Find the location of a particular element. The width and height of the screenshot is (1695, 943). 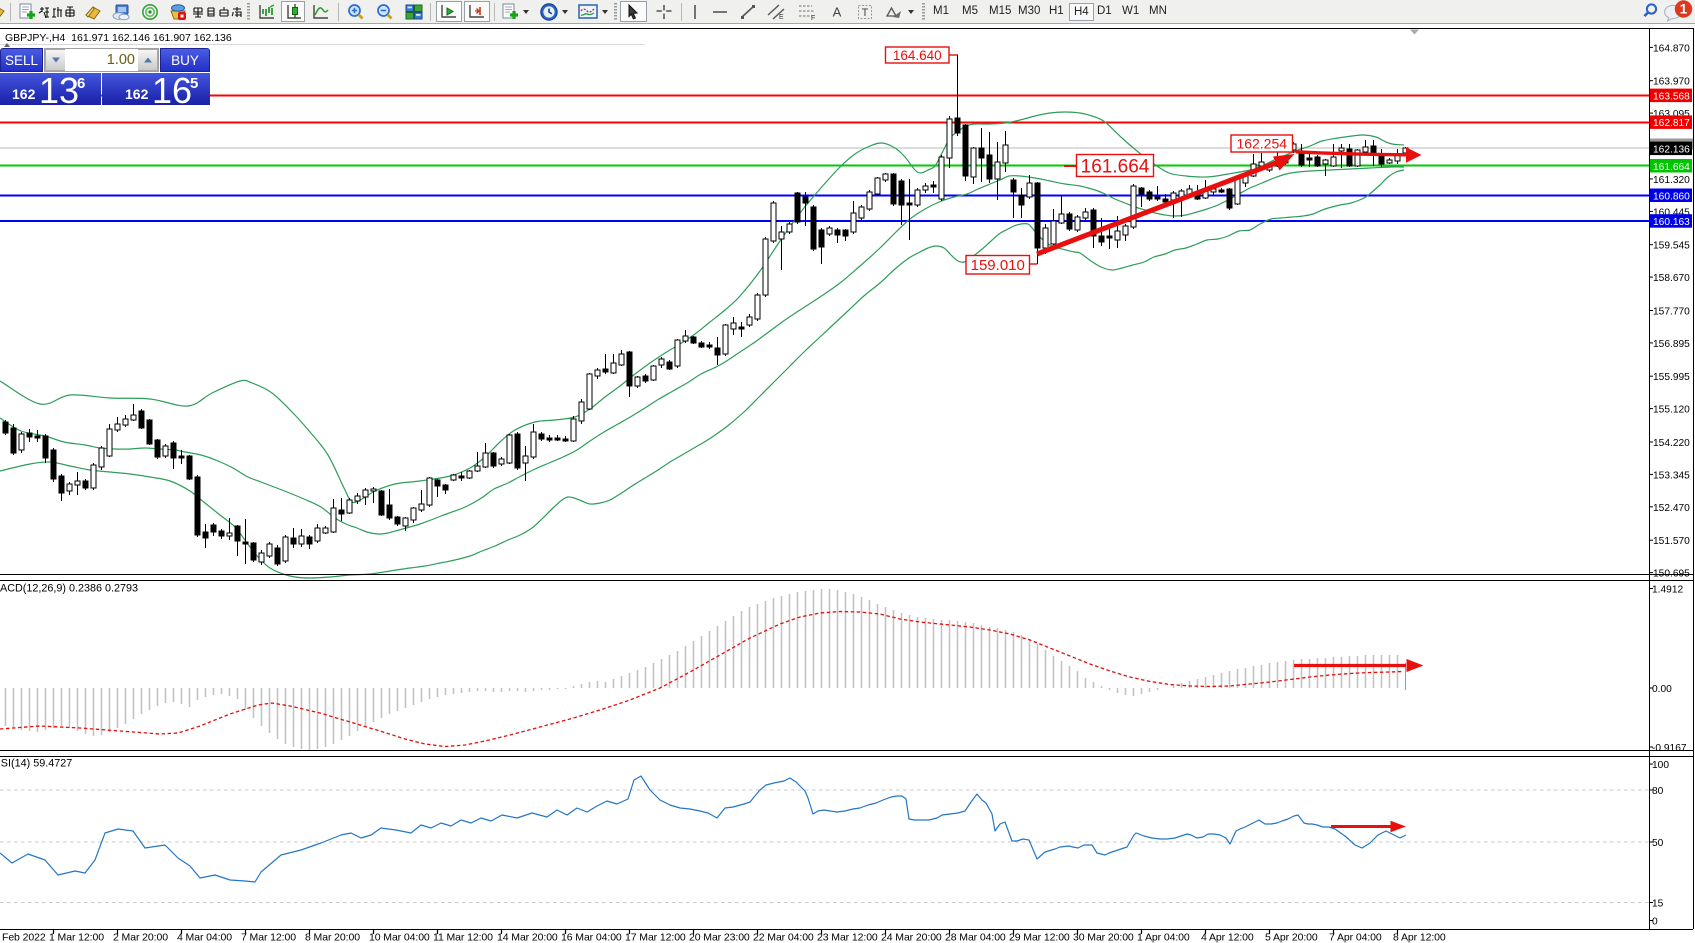

svg-text: 159.010 is located at coordinates (998, 265).